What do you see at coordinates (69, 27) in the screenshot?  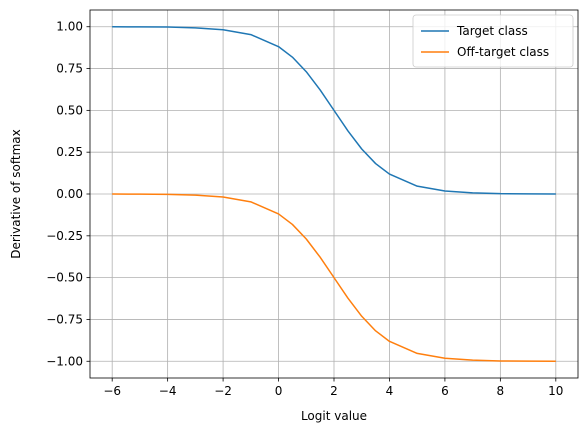 I see `y-tick-label: 1.00` at bounding box center [69, 27].